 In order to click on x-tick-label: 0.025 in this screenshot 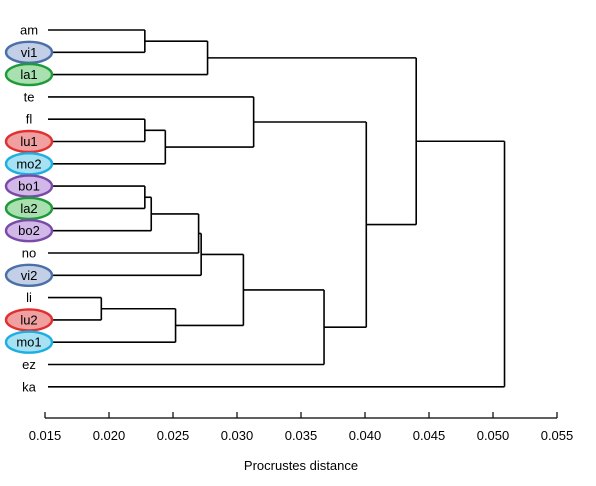, I will do `click(173, 435)`.